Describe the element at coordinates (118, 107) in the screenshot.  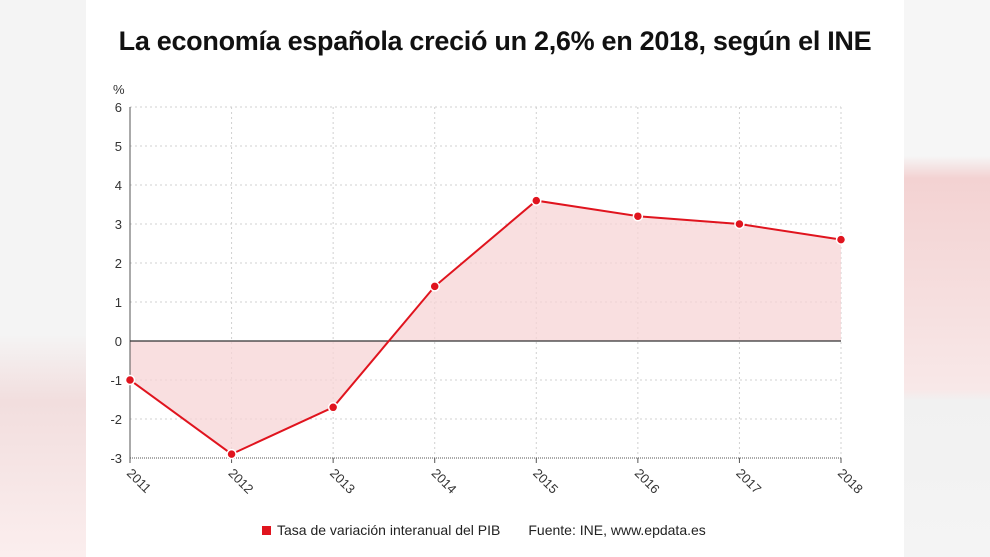
I see `y-tick-label: 6` at that location.